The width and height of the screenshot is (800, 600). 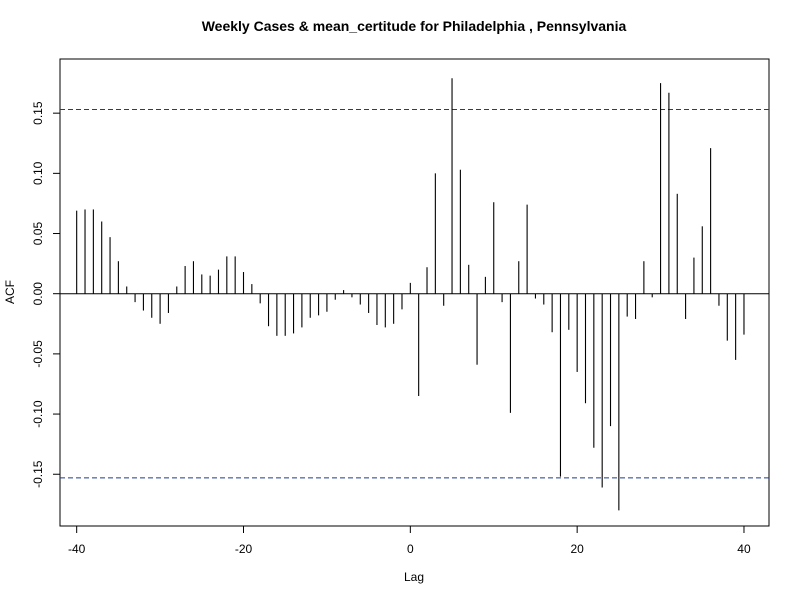 I want to click on y-tick-label: -0.05, so click(x=38, y=354).